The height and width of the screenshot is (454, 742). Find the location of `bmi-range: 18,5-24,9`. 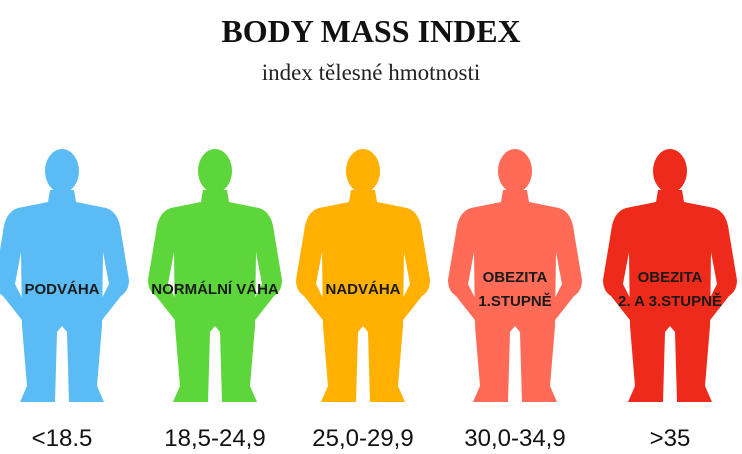

bmi-range: 18,5-24,9 is located at coordinates (214, 438).